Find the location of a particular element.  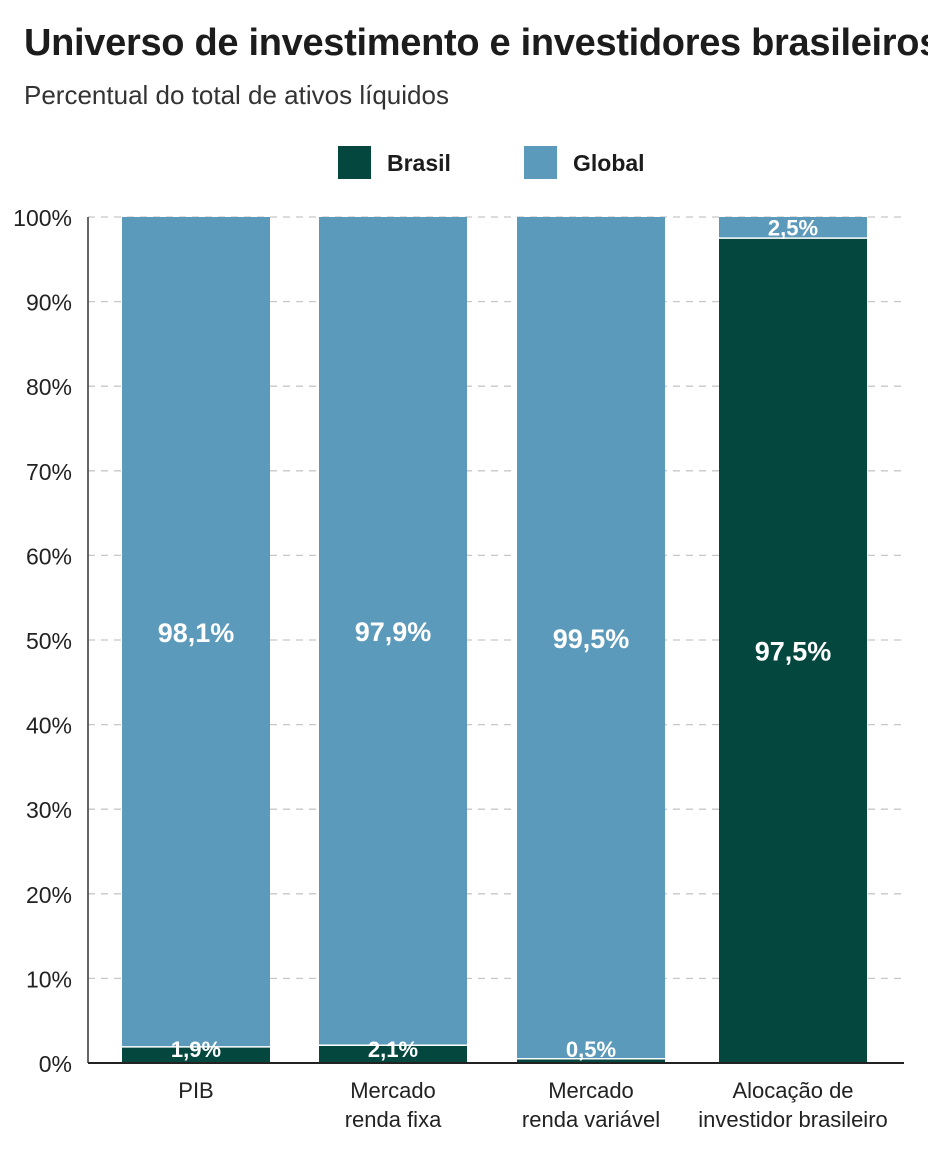

data-label-brasil: 1,9% is located at coordinates (196, 1049).